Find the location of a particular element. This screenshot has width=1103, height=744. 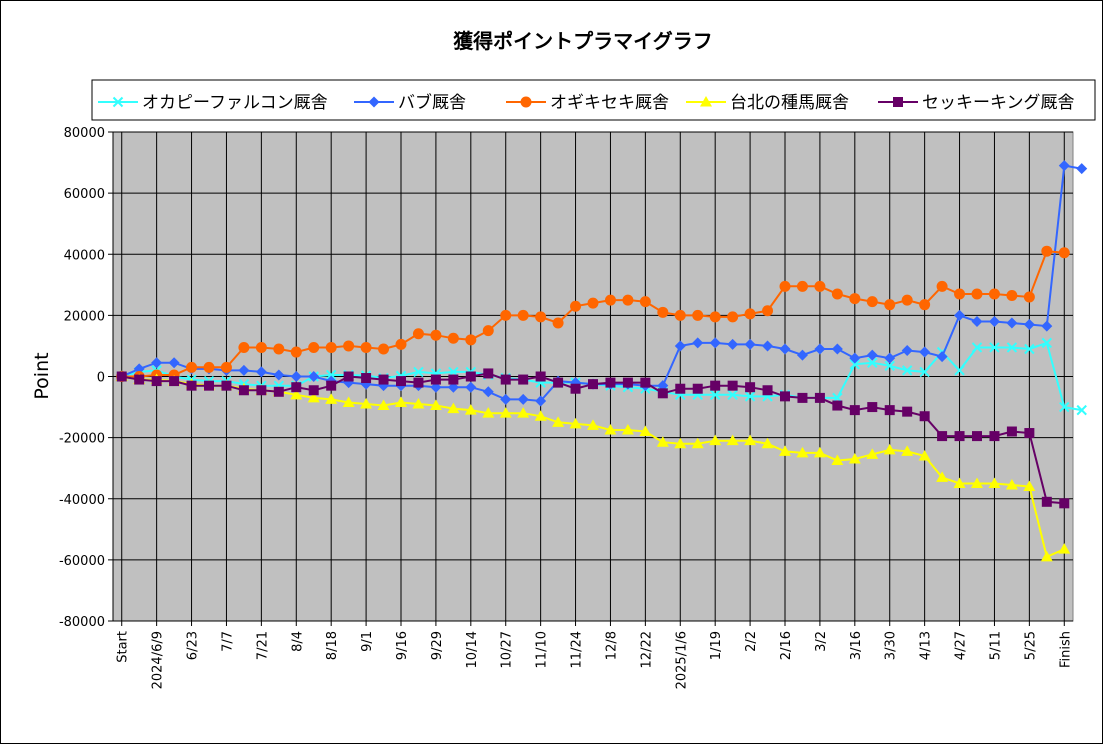

legend-box is located at coordinates (593, 100).